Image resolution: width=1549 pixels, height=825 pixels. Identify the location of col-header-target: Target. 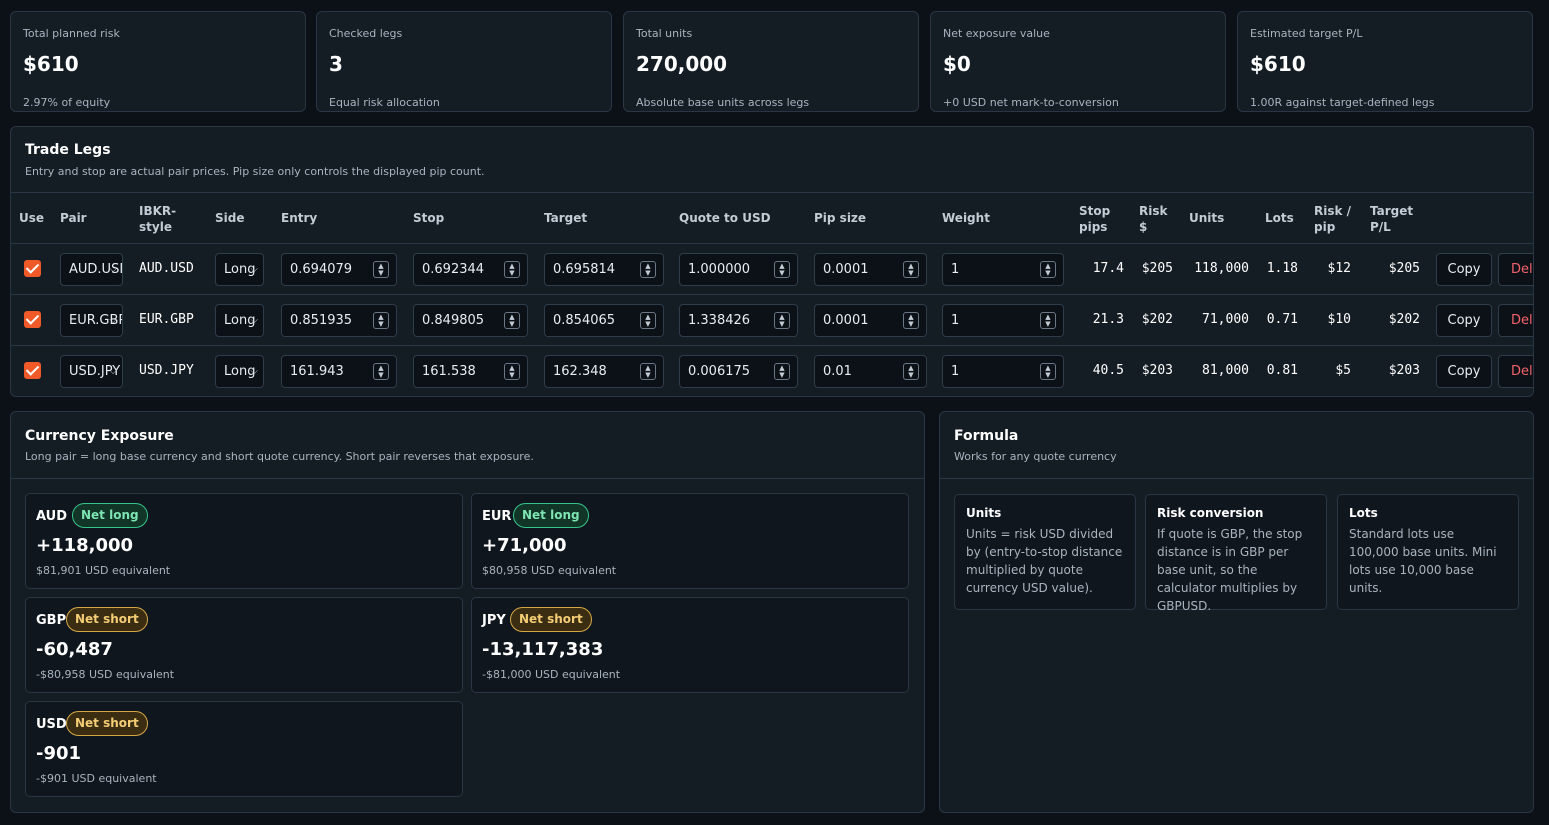
(566, 218).